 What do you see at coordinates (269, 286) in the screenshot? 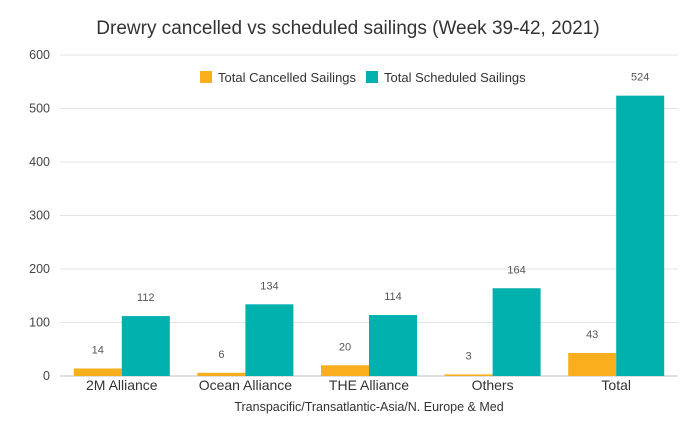
I see `data-label: 134` at bounding box center [269, 286].